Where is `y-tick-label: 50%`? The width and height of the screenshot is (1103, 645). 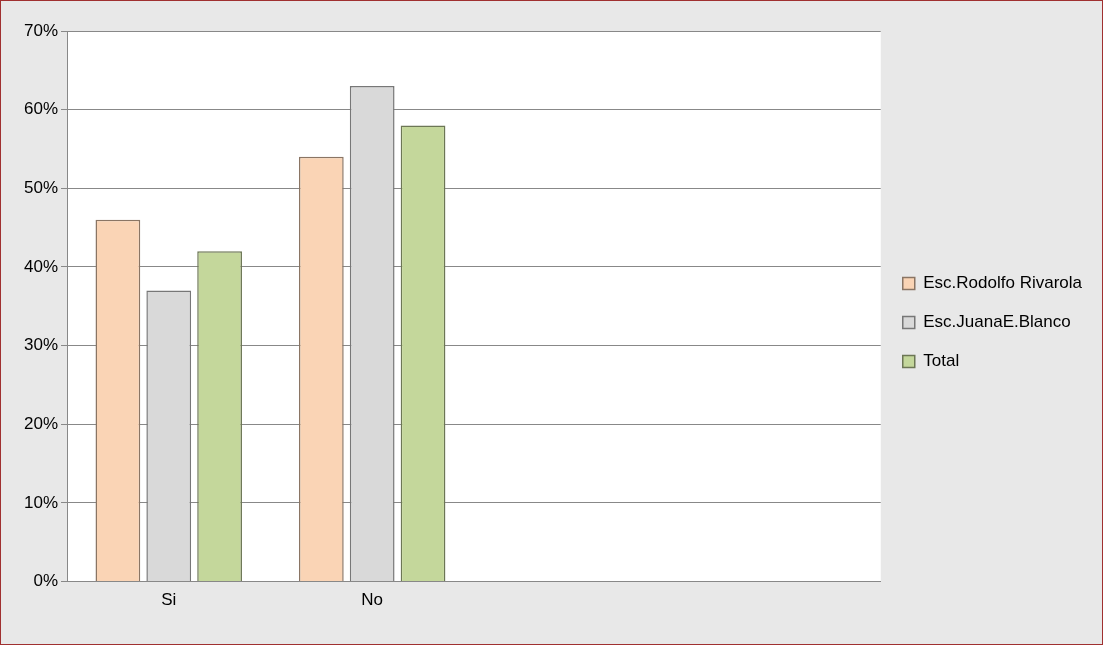
y-tick-label: 50% is located at coordinates (41, 187).